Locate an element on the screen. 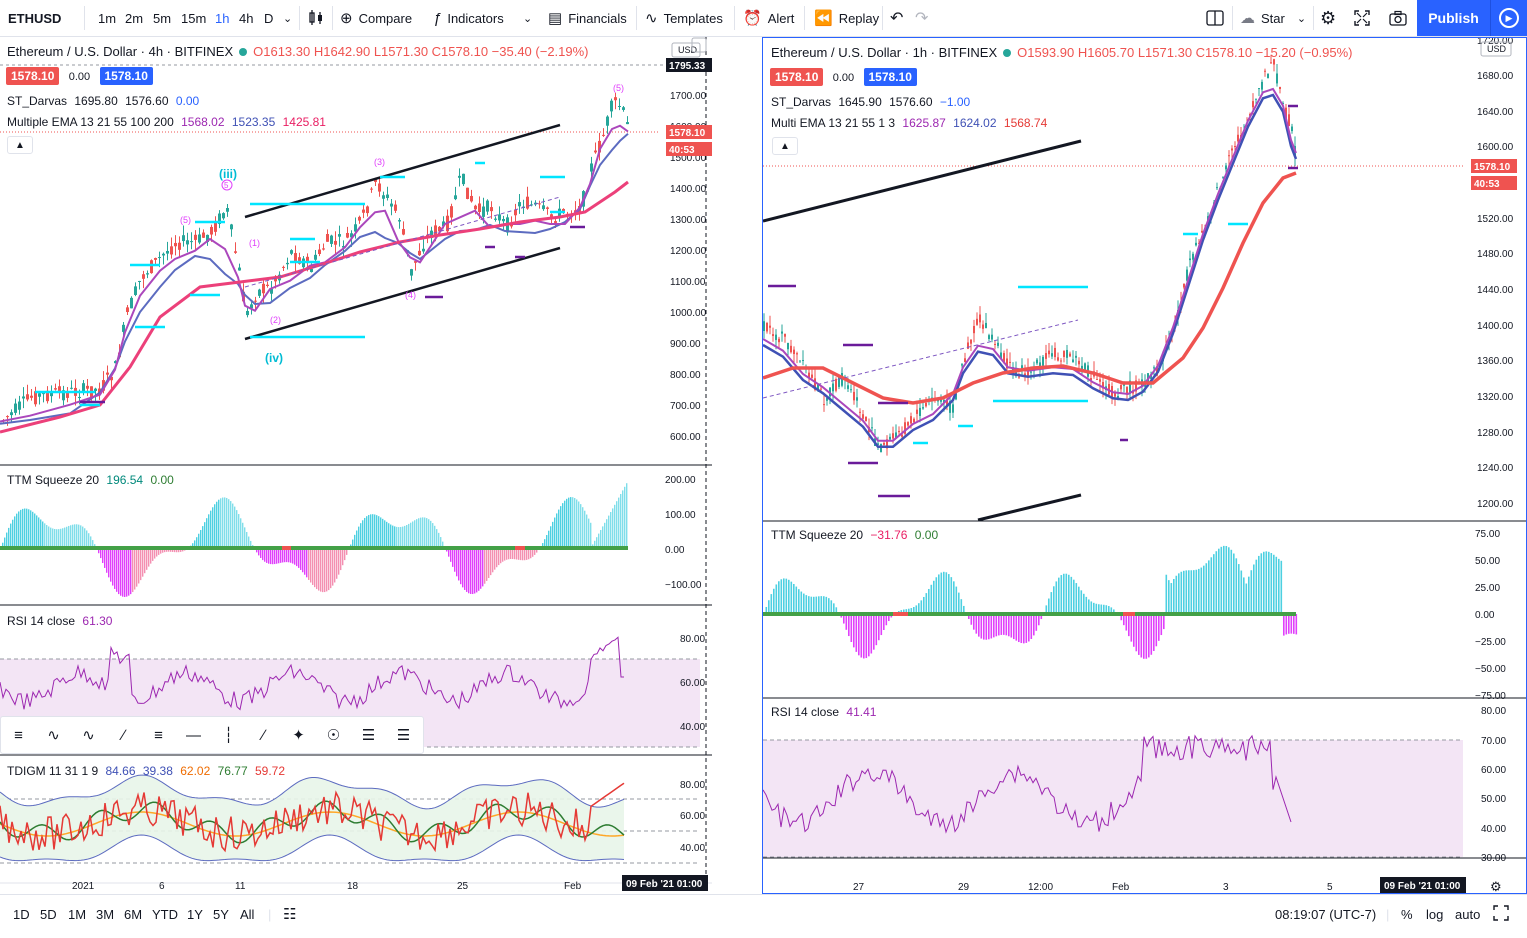  interval-d: D is located at coordinates (269, 18).